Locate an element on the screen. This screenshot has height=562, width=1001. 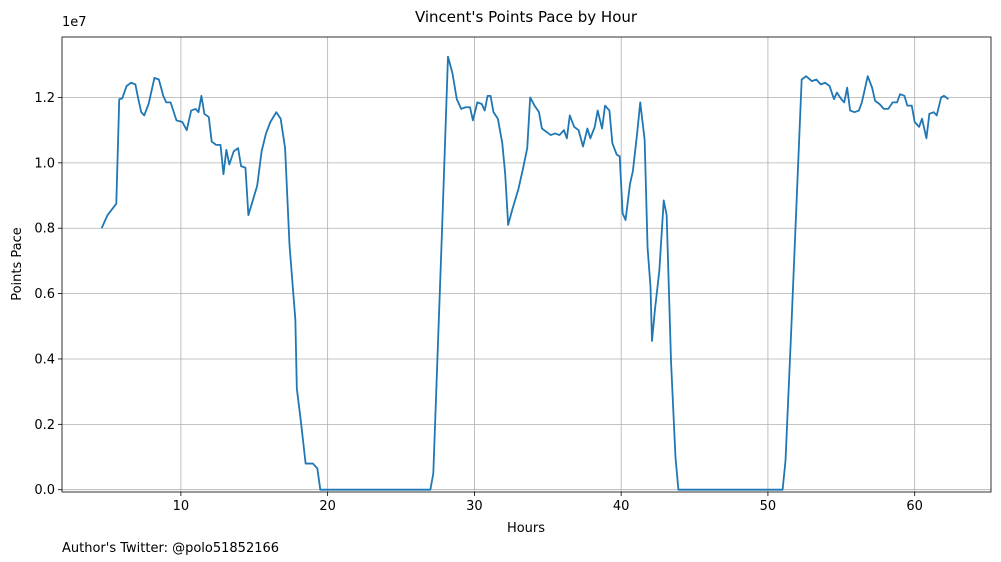
y-tick-label: 1.2 is located at coordinates (44, 98).